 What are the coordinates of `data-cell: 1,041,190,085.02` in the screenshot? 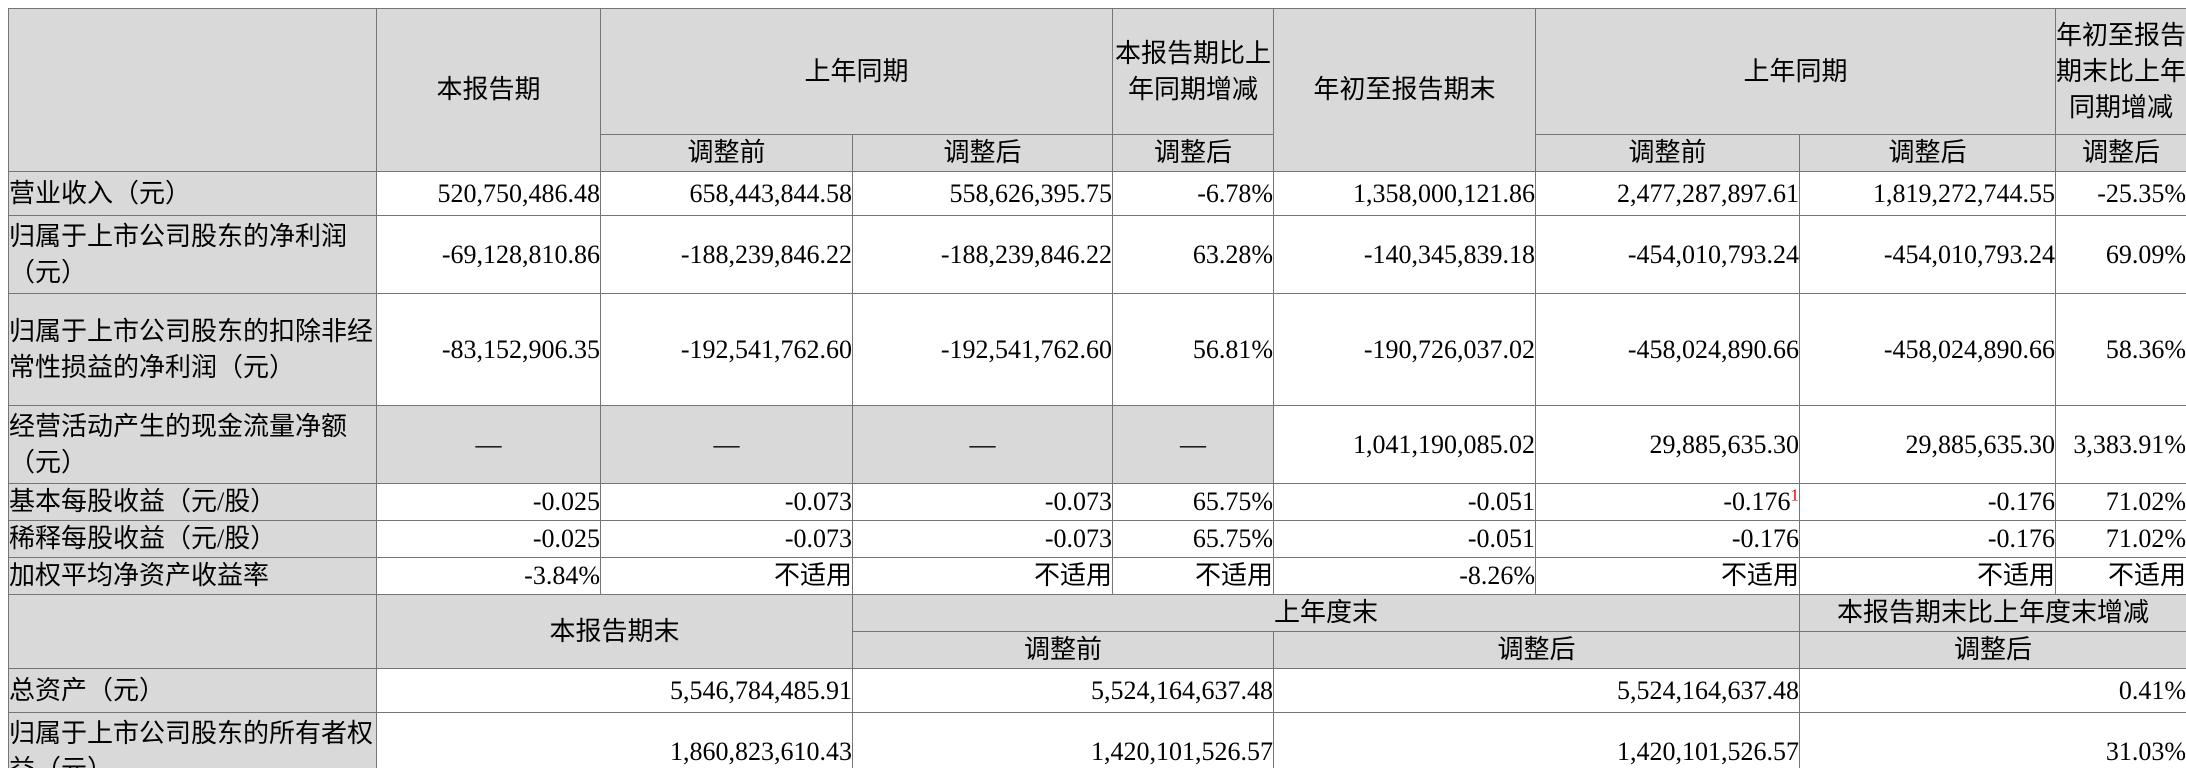 It's located at (1405, 444).